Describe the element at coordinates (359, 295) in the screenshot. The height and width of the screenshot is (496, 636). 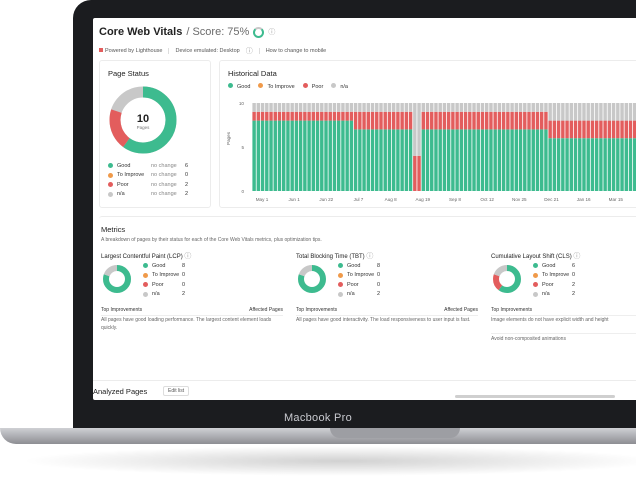
I see `metric-row-na: n/a 2` at that location.